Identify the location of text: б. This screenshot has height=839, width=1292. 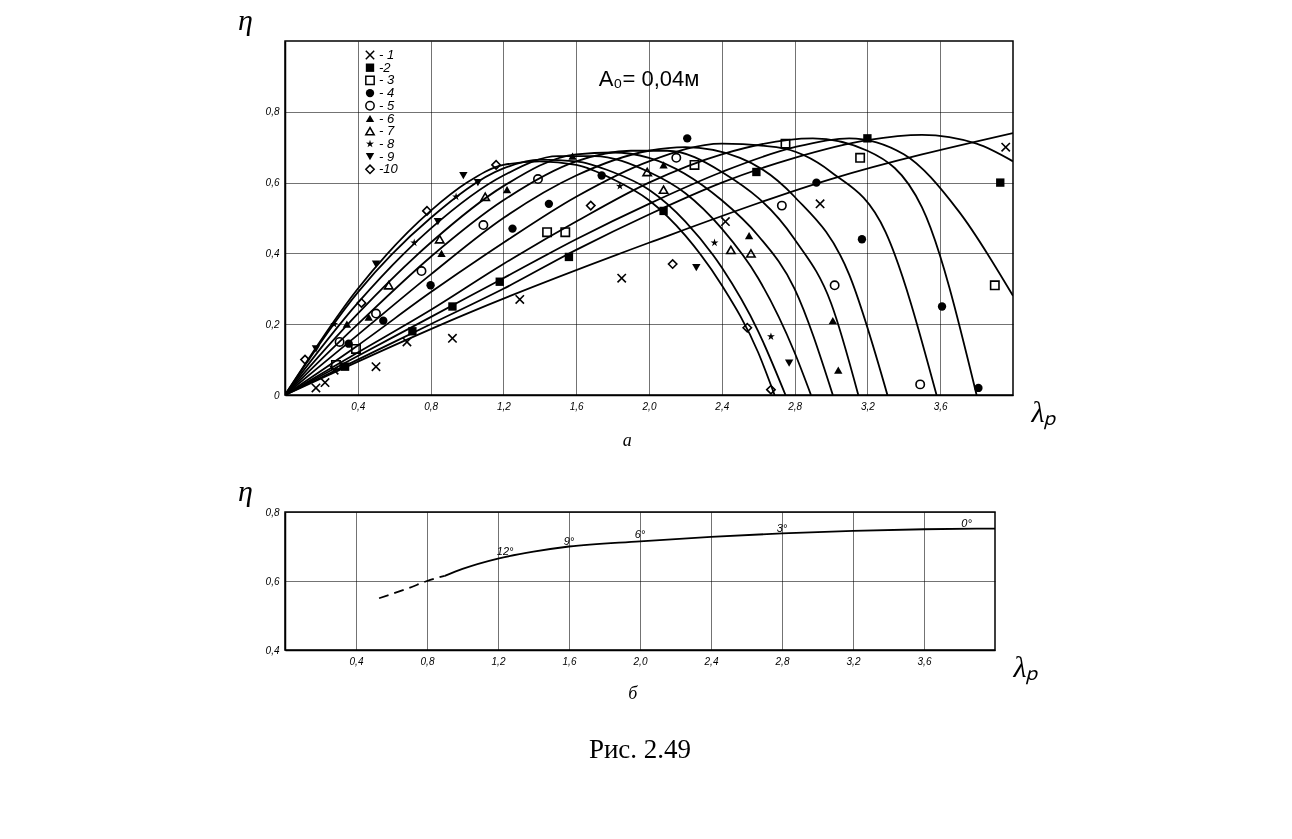
(633, 693).